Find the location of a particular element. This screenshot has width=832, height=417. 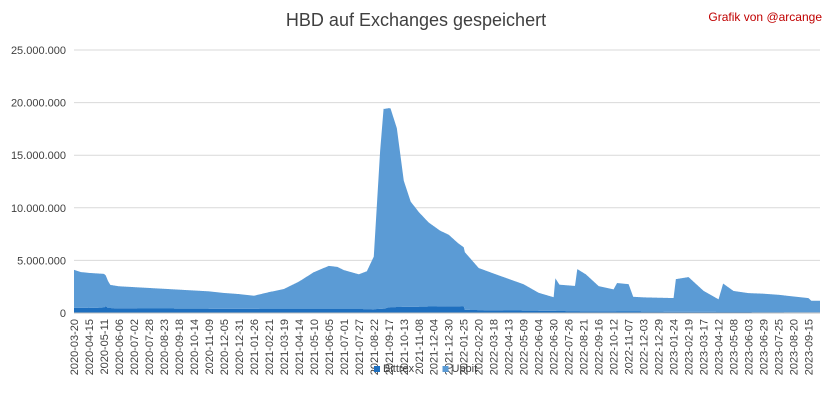

y-tick-label: 5.000.000 is located at coordinates (41, 261).